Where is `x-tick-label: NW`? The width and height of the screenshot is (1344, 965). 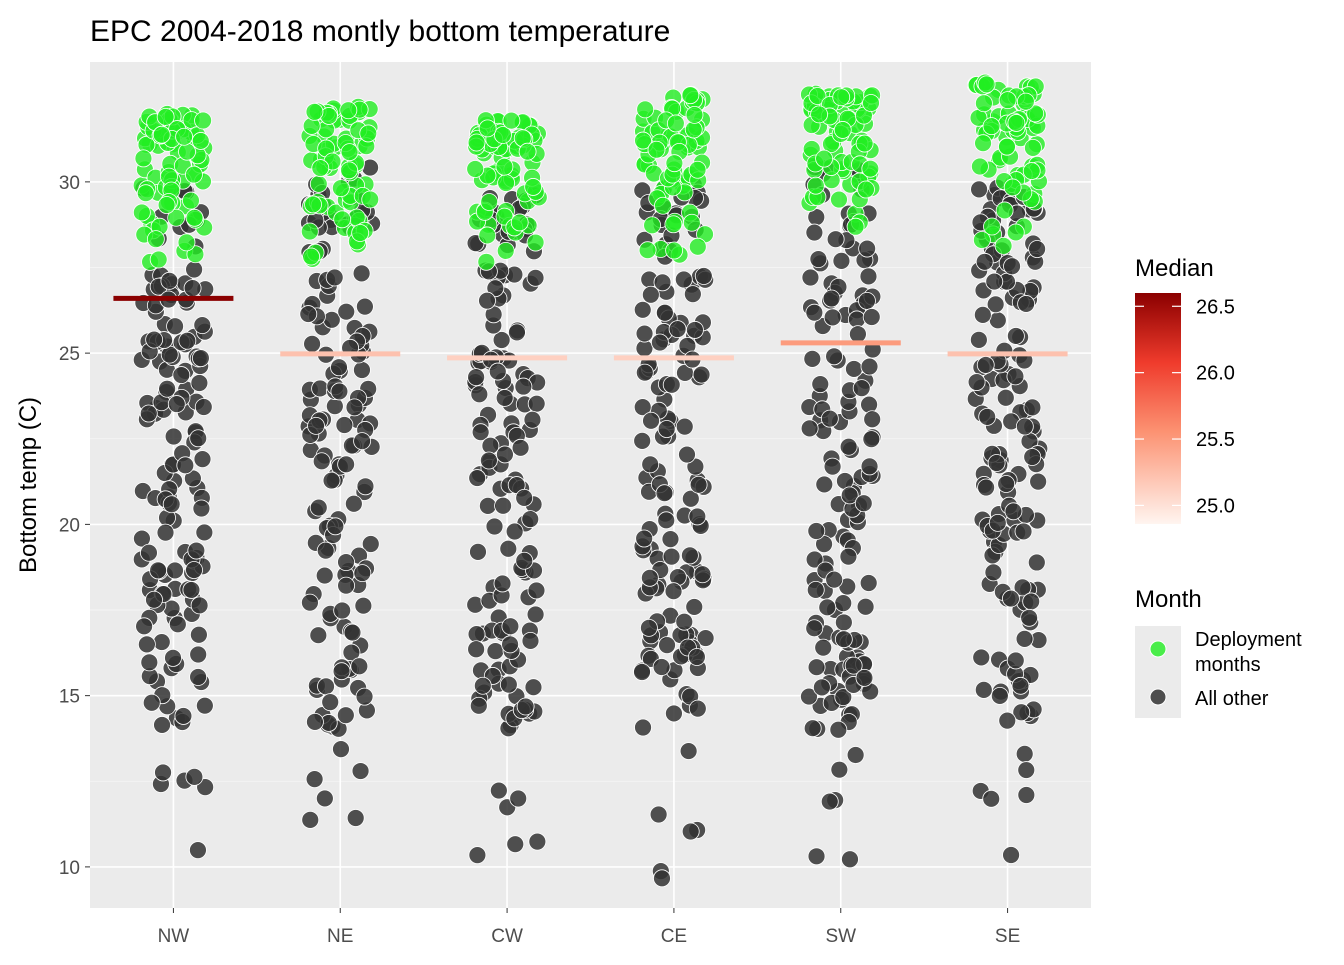
x-tick-label: NW is located at coordinates (174, 936).